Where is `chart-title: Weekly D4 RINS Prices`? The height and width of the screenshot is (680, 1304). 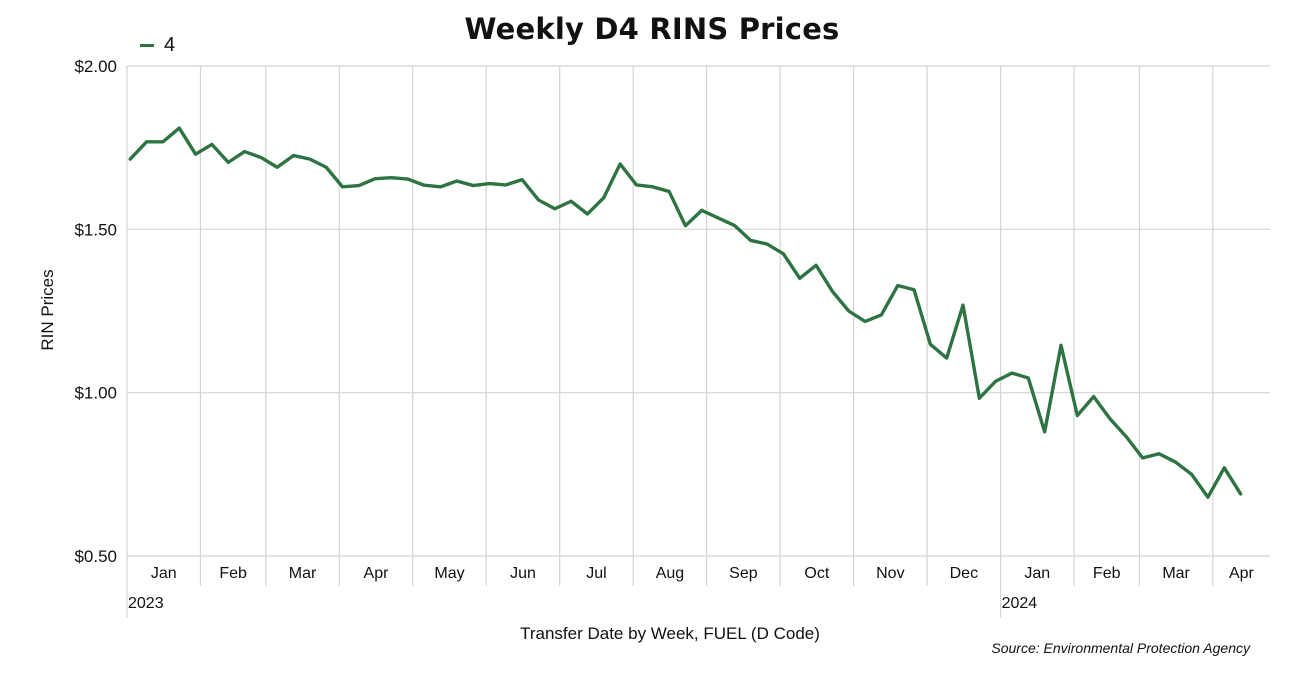
chart-title: Weekly D4 RINS Prices is located at coordinates (652, 29).